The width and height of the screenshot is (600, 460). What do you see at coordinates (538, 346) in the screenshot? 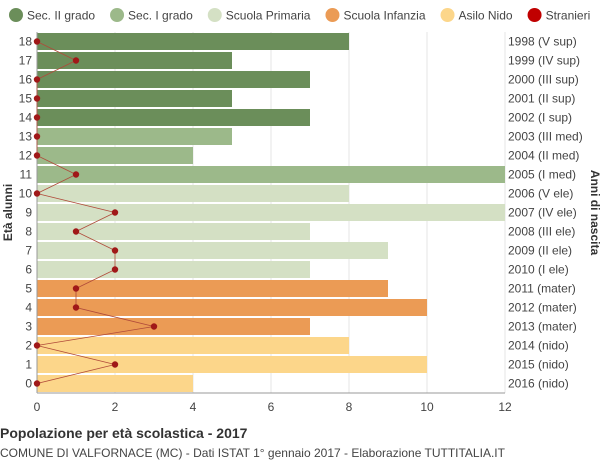
I see `year-label-2: 2014 (nido)` at bounding box center [538, 346].